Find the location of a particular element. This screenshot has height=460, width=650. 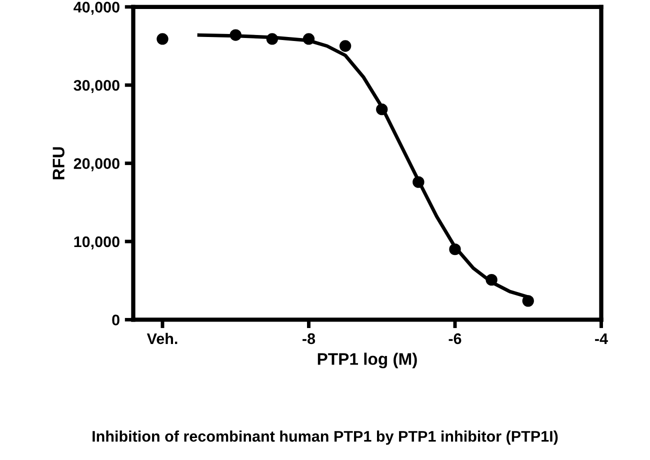

y-tick-label: 30,000 is located at coordinates (97, 86).